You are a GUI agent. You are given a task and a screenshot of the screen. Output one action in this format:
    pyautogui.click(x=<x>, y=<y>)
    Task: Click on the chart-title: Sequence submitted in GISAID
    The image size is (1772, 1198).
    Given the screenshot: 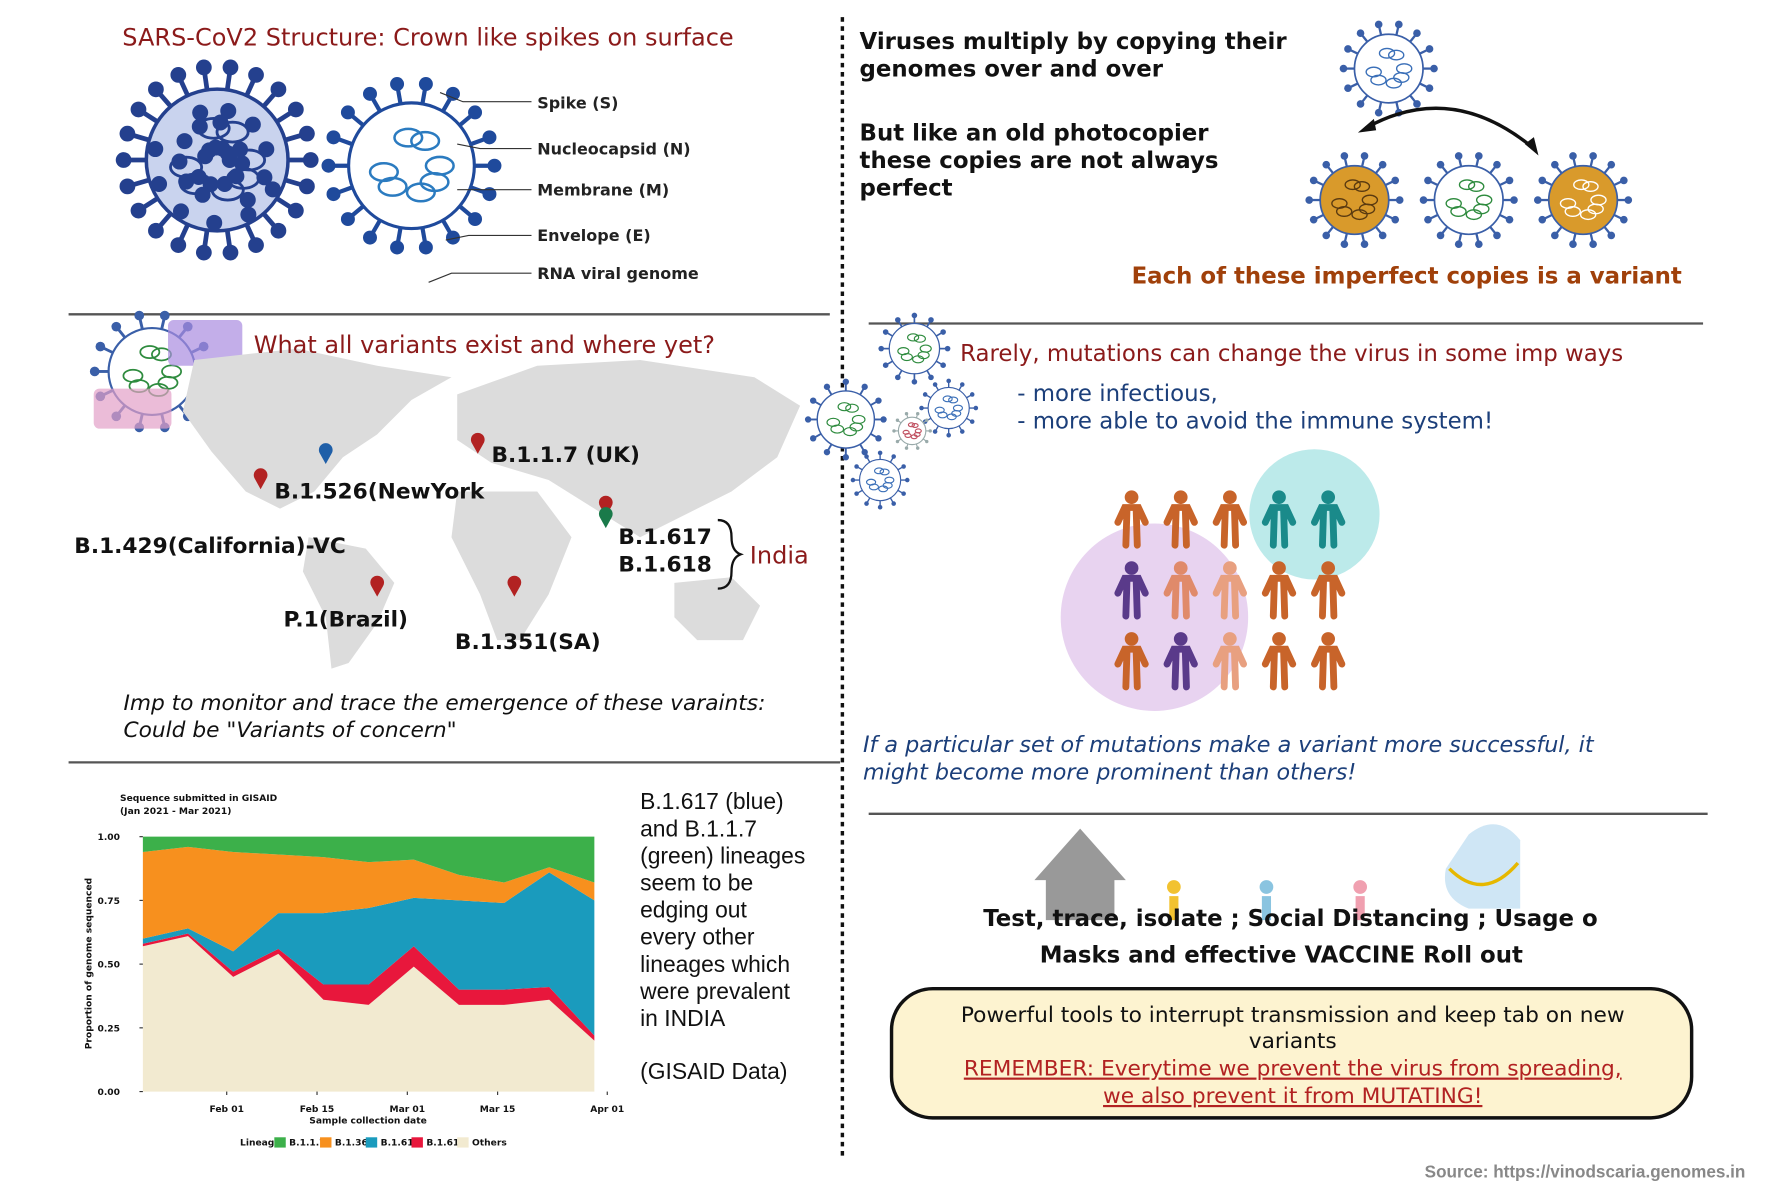 What is the action you would take?
    pyautogui.click(x=199, y=799)
    